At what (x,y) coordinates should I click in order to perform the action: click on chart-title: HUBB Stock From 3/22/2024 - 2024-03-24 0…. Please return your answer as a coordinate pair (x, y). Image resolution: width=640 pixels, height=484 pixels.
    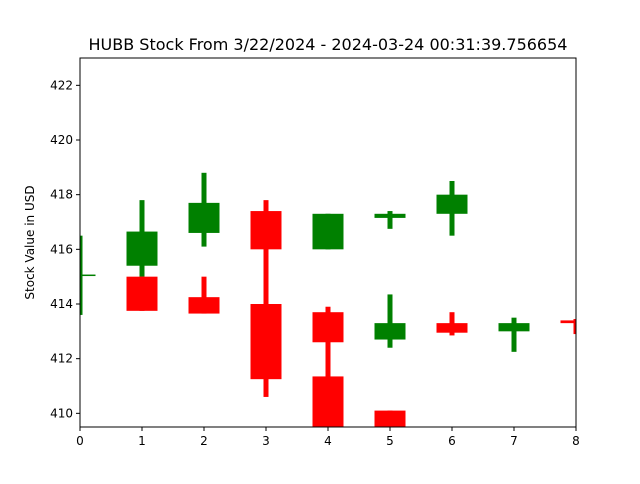
    Looking at the image, I should click on (328, 44).